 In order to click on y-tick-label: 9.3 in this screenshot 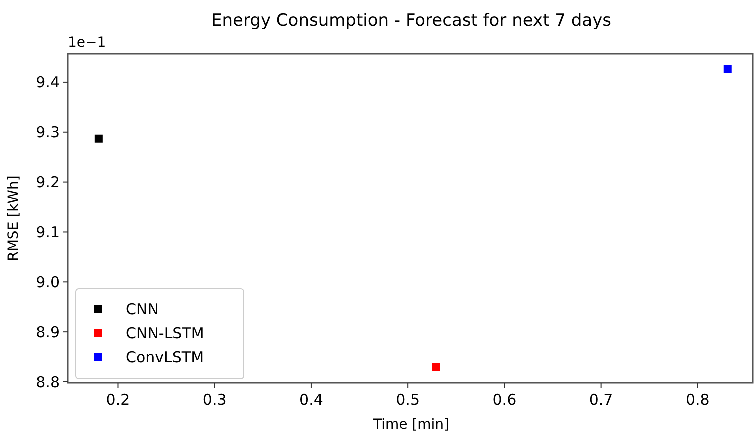, I will do `click(48, 133)`.